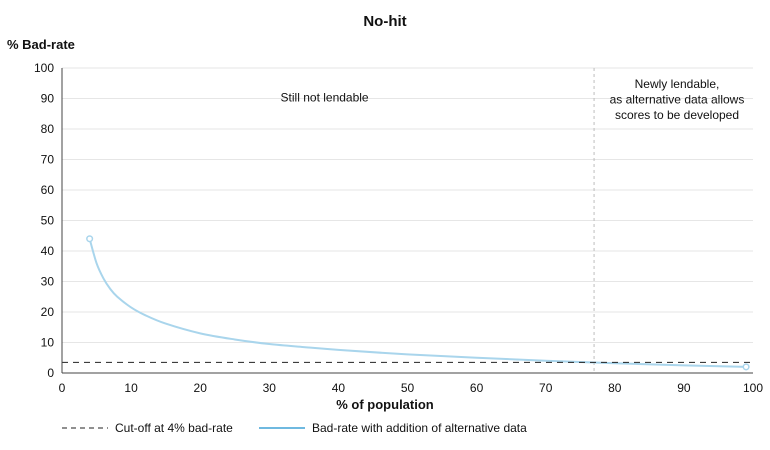 This screenshot has width=770, height=450. I want to click on legend-label: Cut-off at 4% bad-rate, so click(174, 428).